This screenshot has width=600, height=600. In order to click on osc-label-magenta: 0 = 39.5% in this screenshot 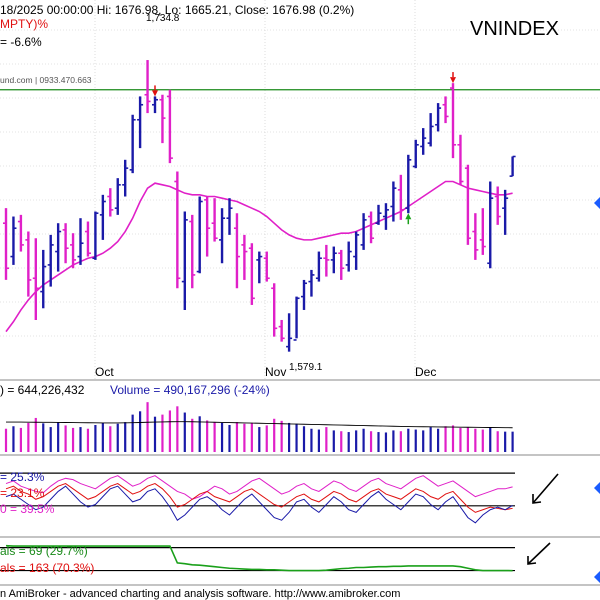, I will do `click(27, 509)`.